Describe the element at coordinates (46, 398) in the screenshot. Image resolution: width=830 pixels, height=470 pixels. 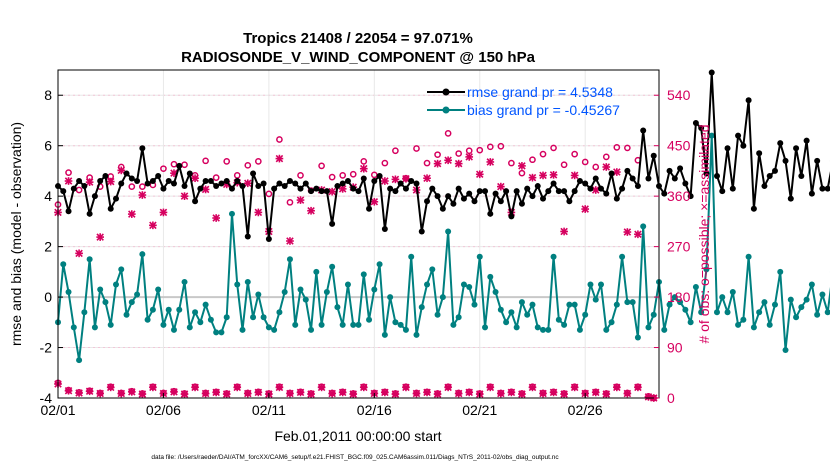
I see `left-tick-label-0: -4` at that location.